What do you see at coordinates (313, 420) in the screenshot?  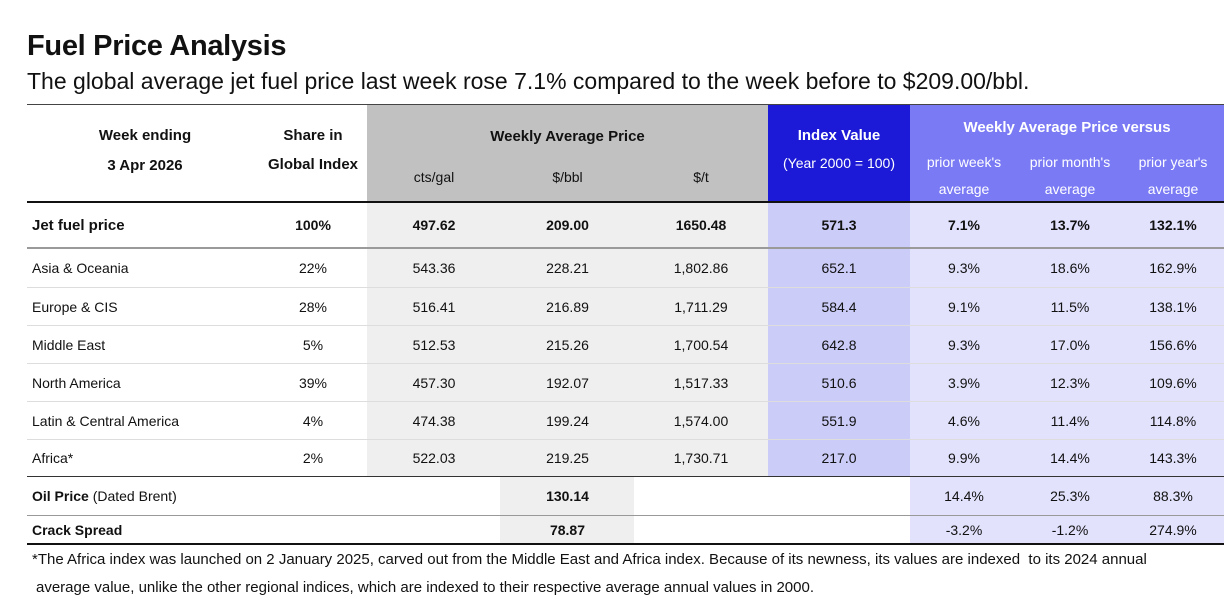 I see `cell-share: 4%` at bounding box center [313, 420].